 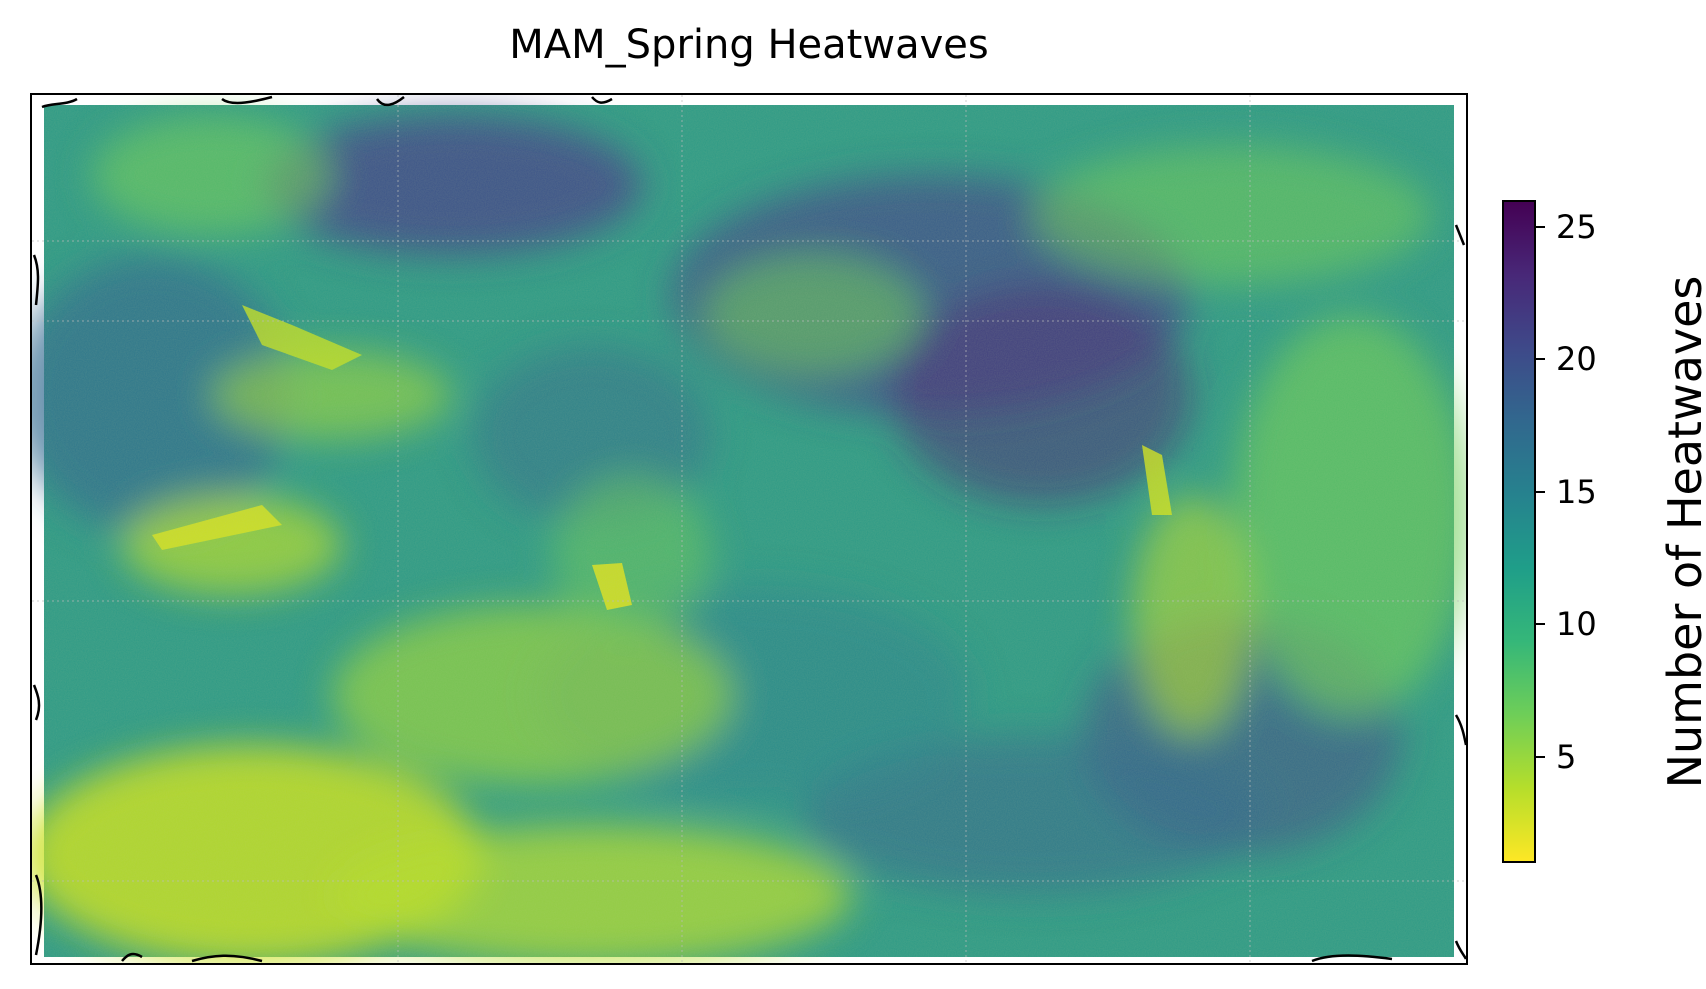 What do you see at coordinates (1576, 491) in the screenshot?
I see `colorbar-tick-label: 15` at bounding box center [1576, 491].